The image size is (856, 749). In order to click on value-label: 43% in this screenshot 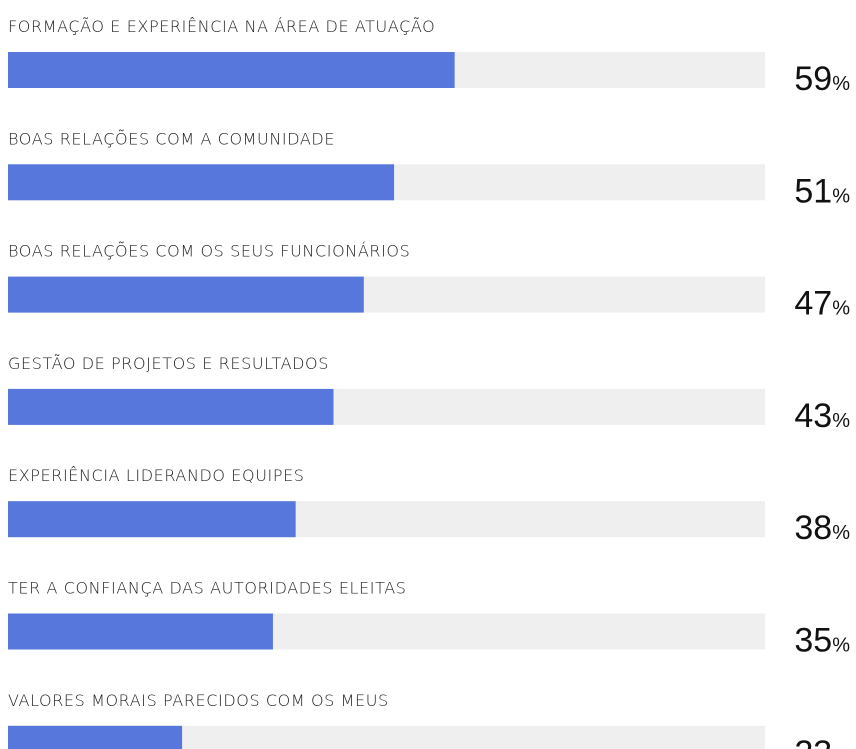, I will do `click(822, 416)`.